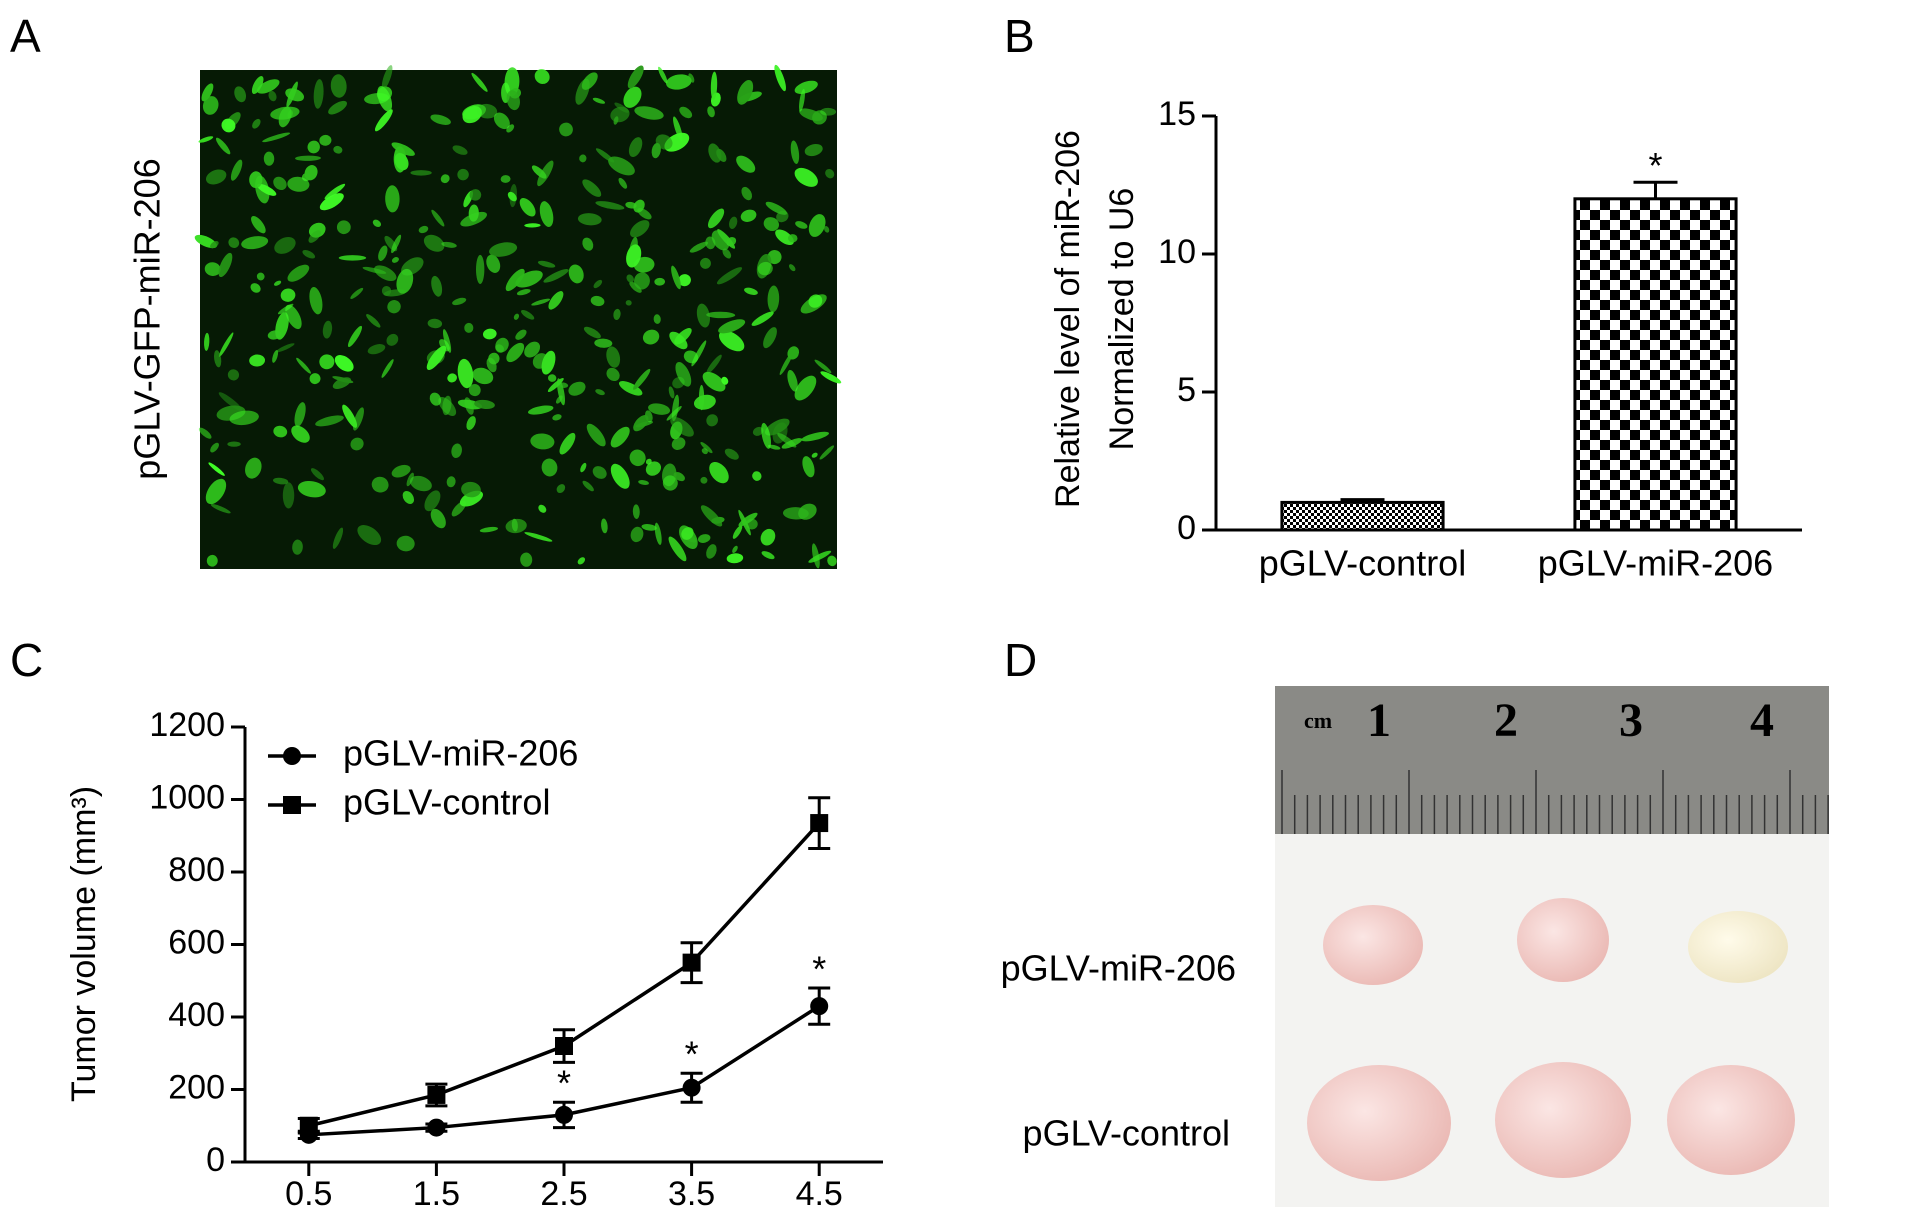  What do you see at coordinates (1020, 660) in the screenshot?
I see `panel-label: D` at bounding box center [1020, 660].